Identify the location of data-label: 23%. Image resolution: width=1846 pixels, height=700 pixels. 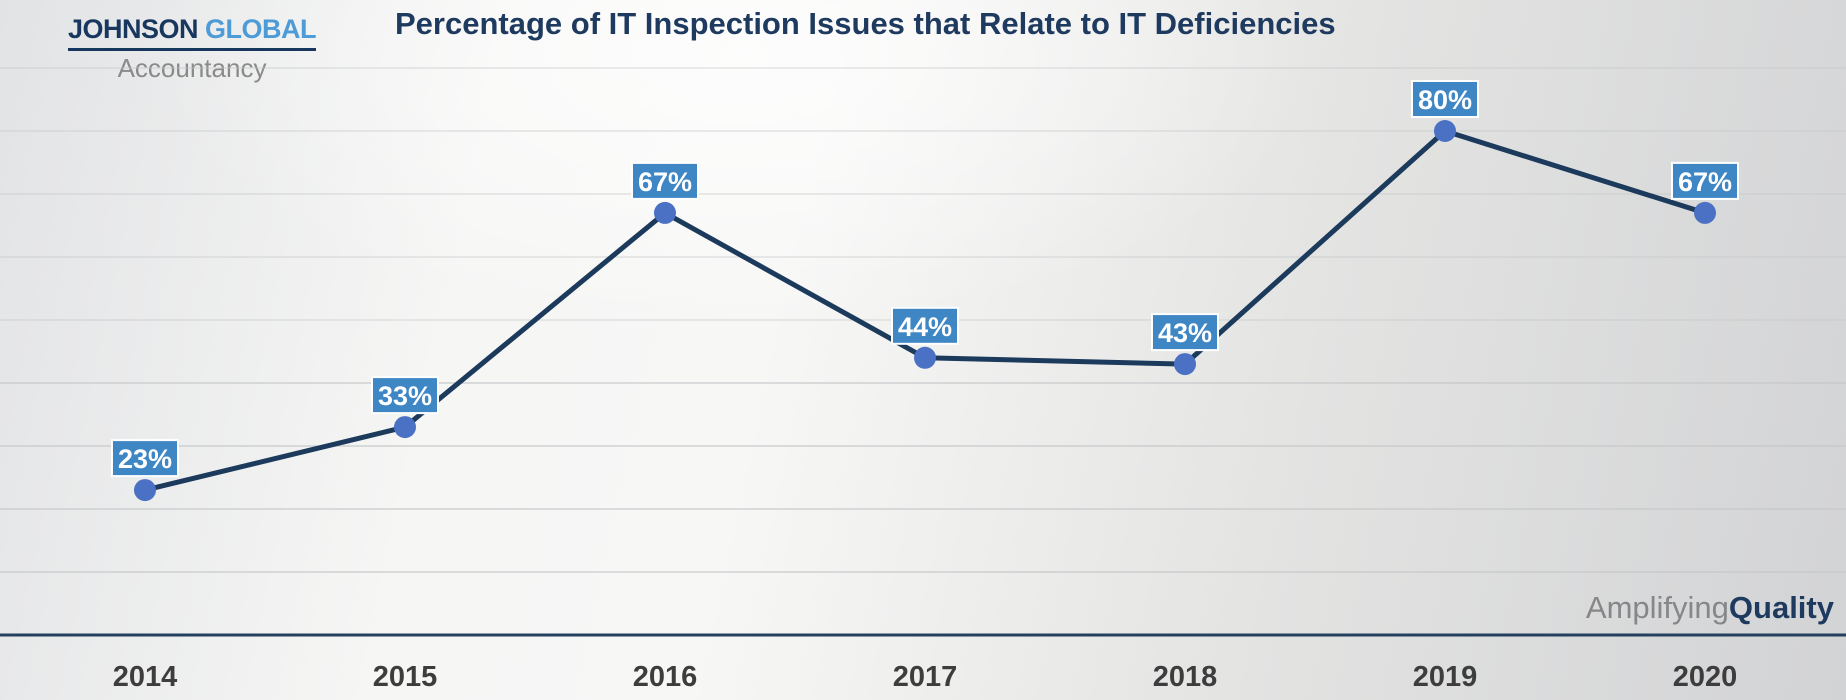
(145, 459).